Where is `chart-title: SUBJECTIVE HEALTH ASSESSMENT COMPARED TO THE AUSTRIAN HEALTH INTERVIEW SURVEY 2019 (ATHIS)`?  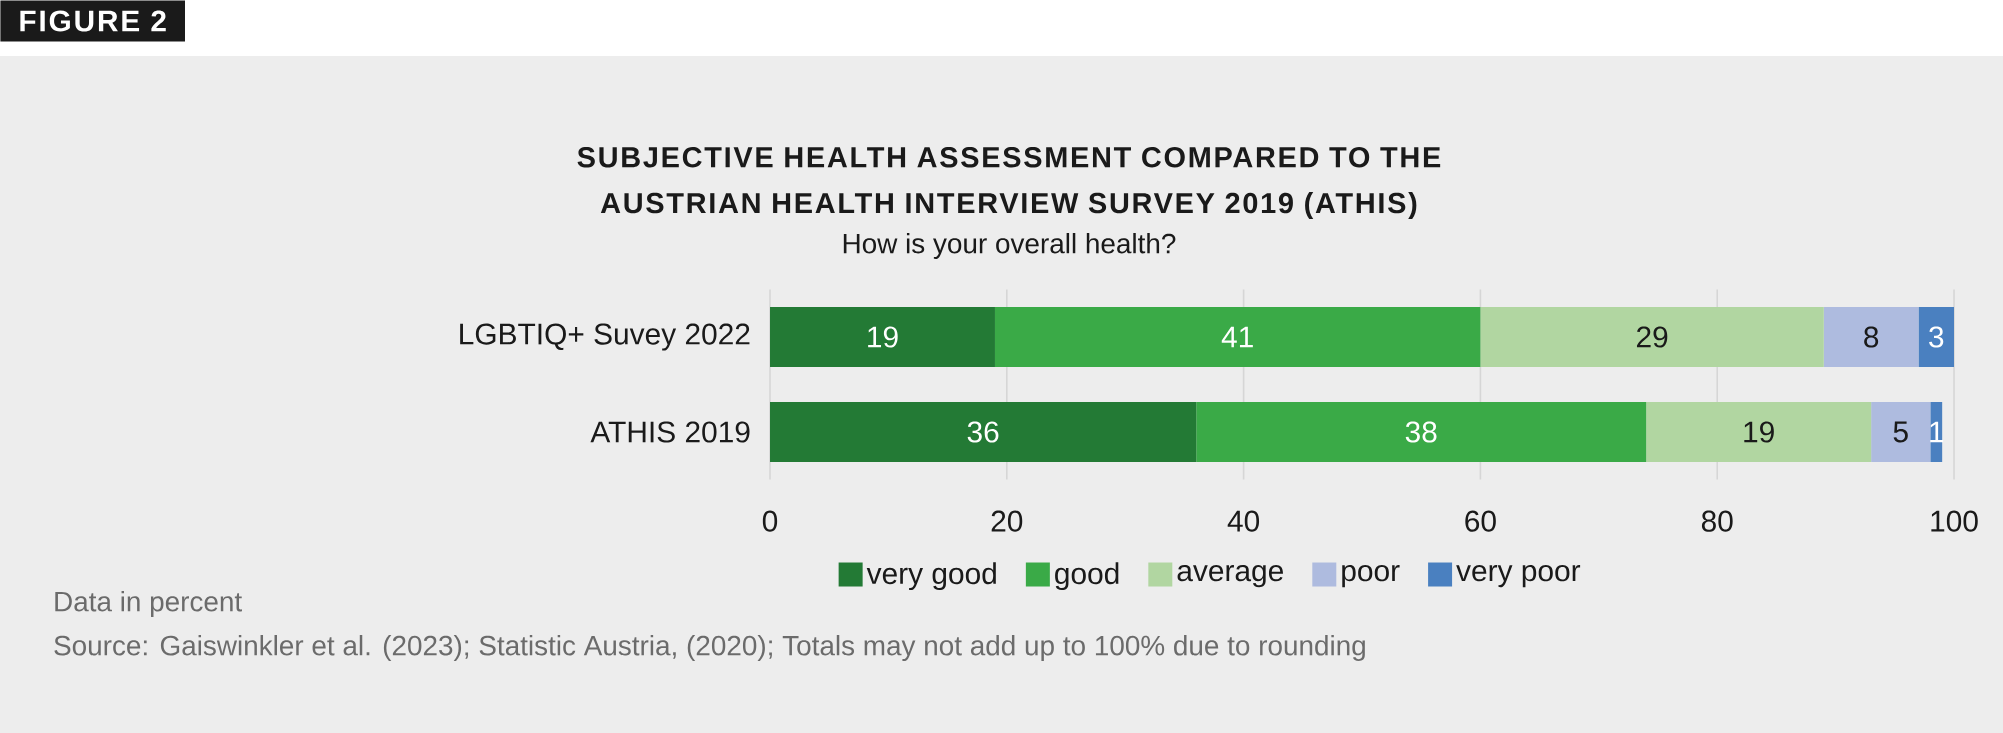
chart-title: SUBJECTIVE HEALTH ASSESSMENT COMPARED TO THE AUSTRIAN HEALTH INTERVIEW SURVEY 2019 (ATHIS) is located at coordinates (1009, 183).